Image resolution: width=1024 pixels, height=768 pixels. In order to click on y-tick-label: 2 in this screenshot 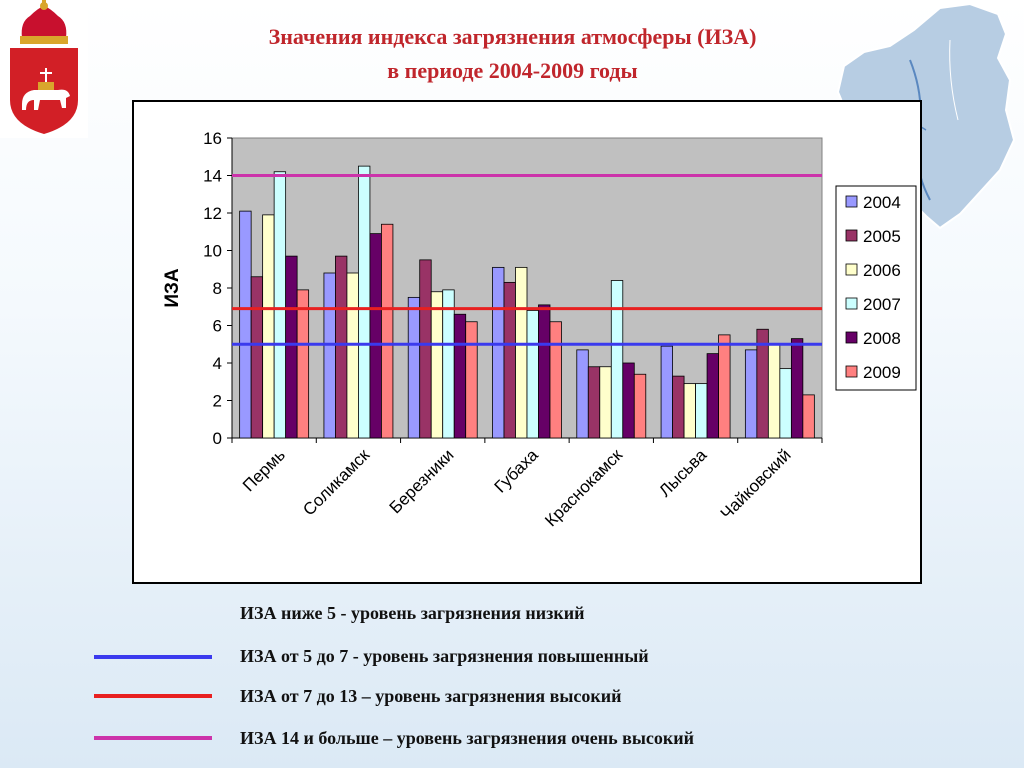, I will do `click(217, 401)`.